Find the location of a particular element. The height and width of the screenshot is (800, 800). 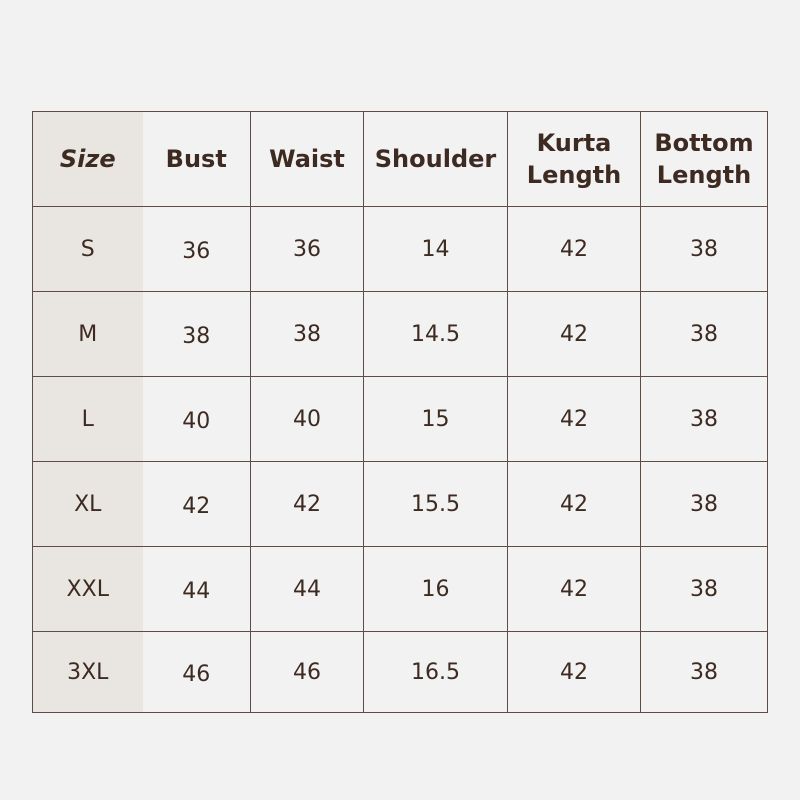

cell-shoulder: 15.5 is located at coordinates (435, 504).